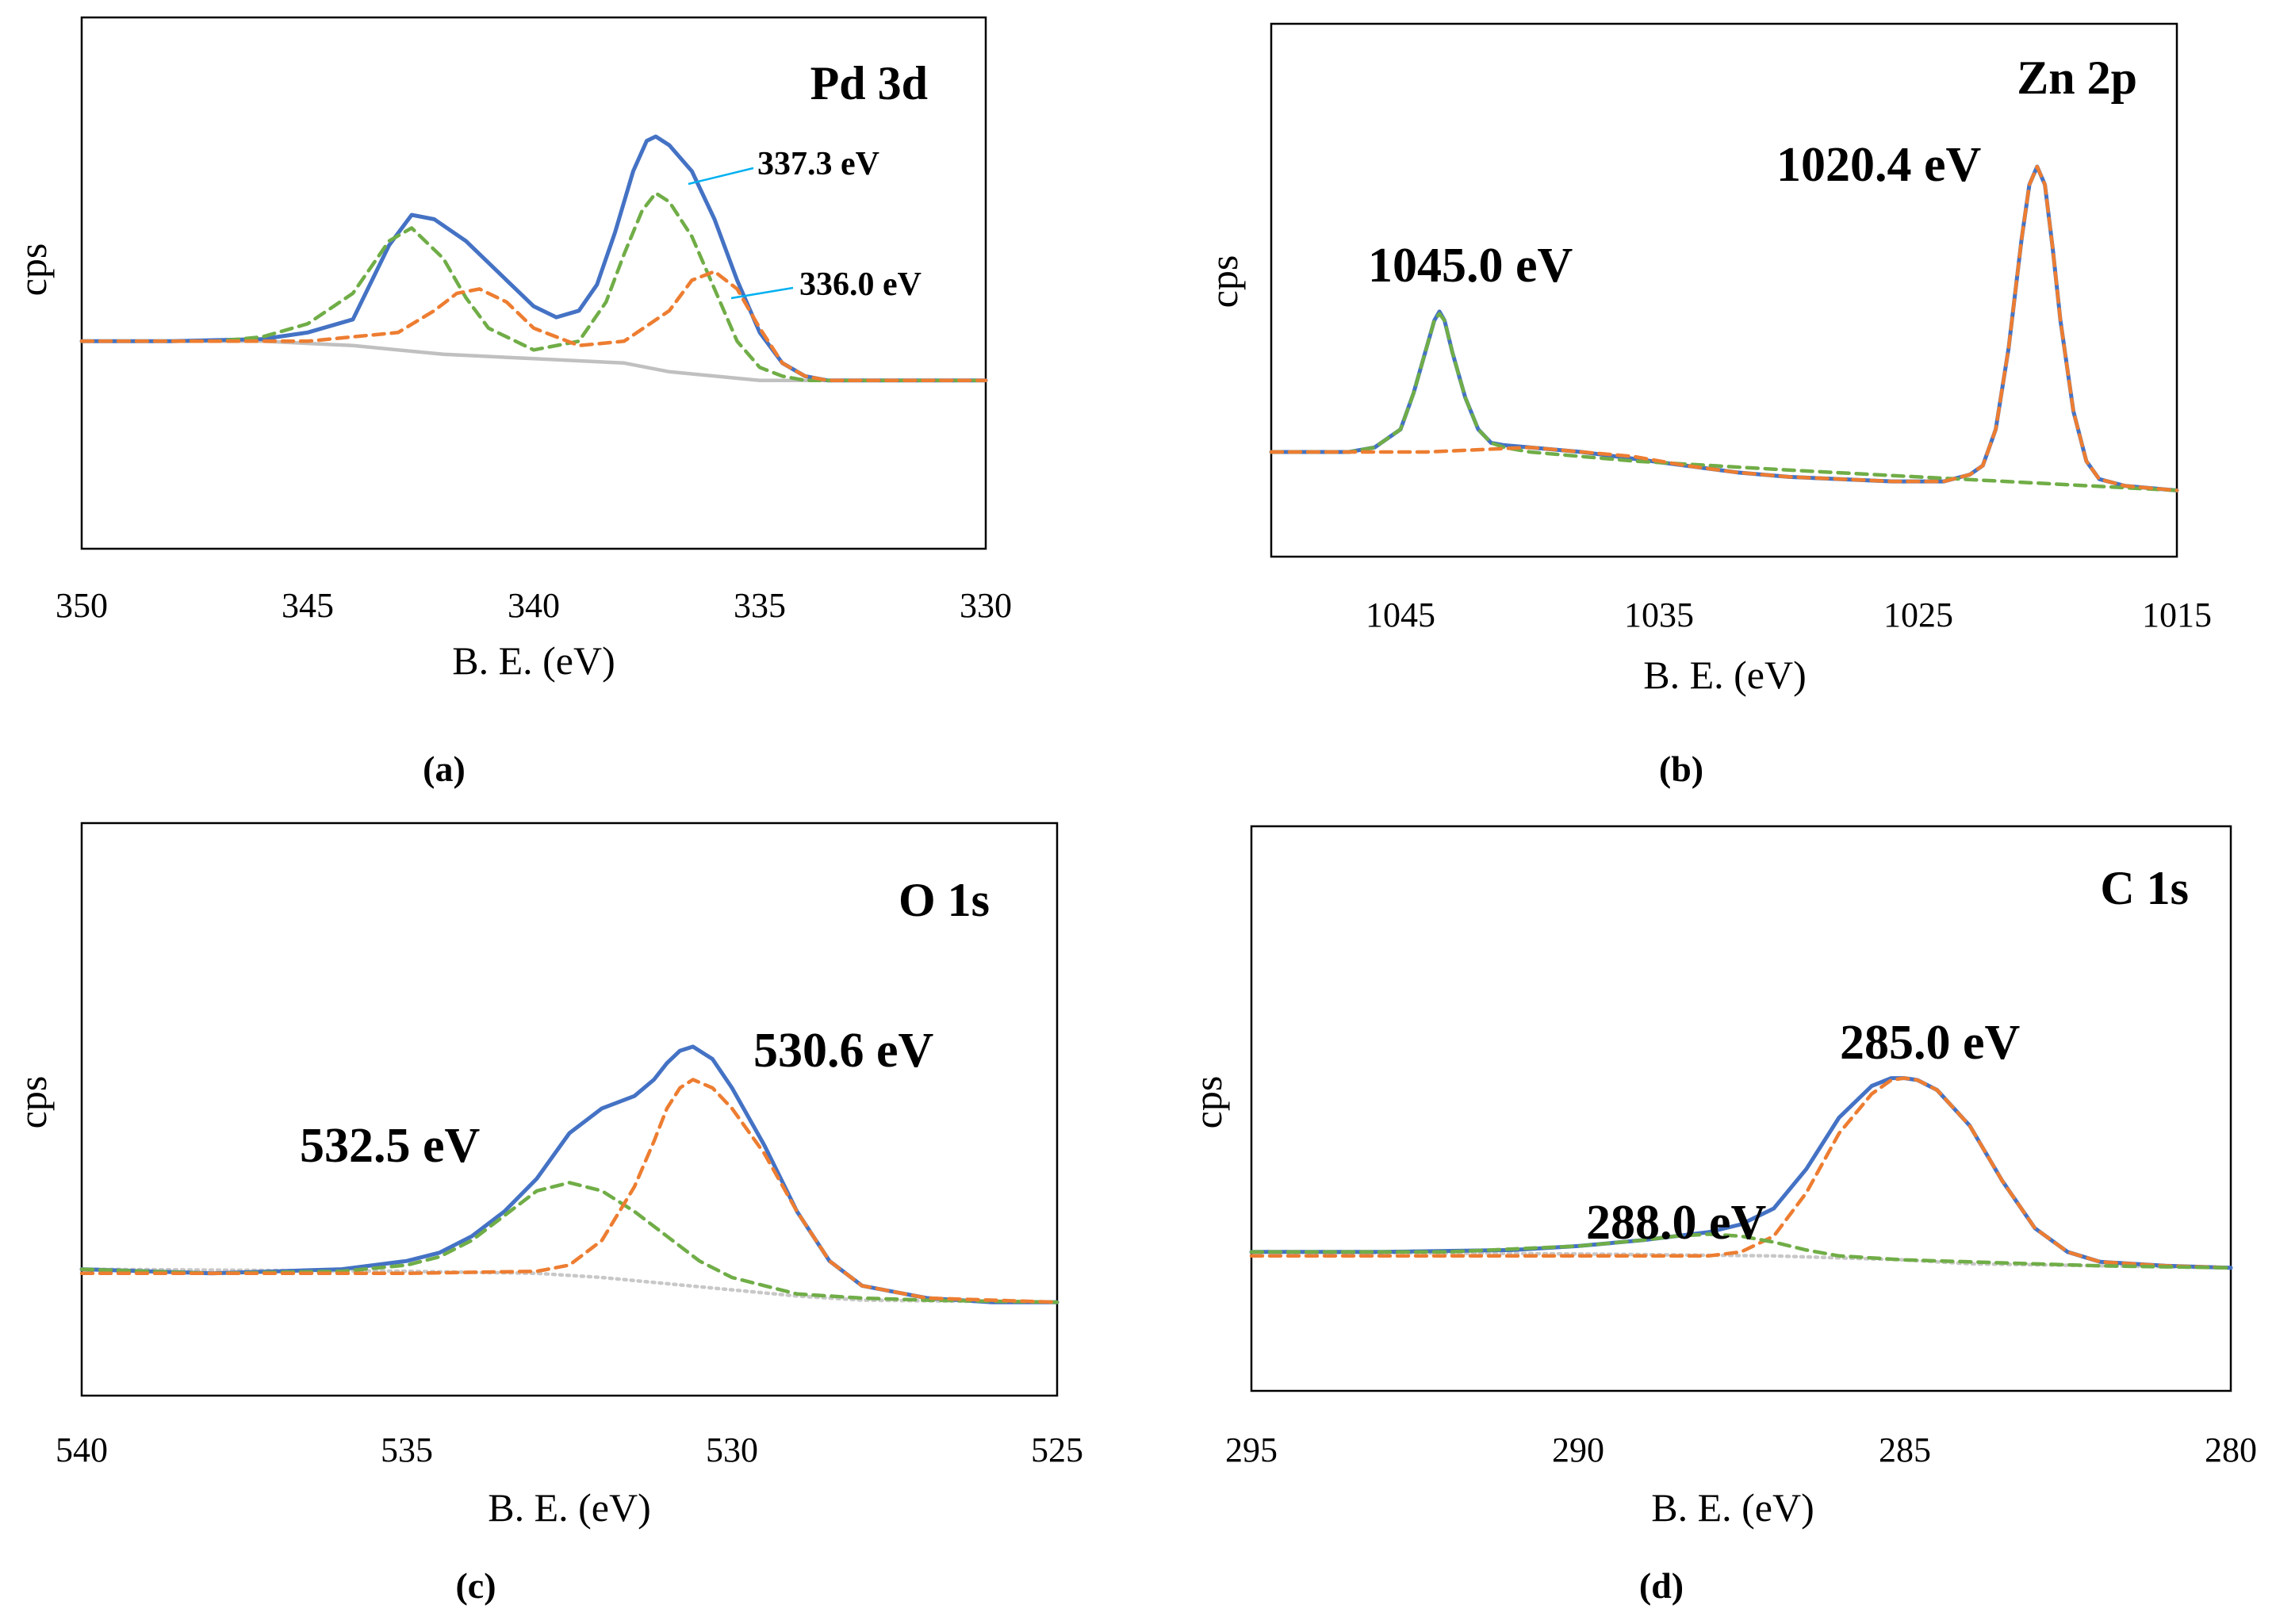  I want to click on panel-d-x-tick: 280, so click(2231, 1450).